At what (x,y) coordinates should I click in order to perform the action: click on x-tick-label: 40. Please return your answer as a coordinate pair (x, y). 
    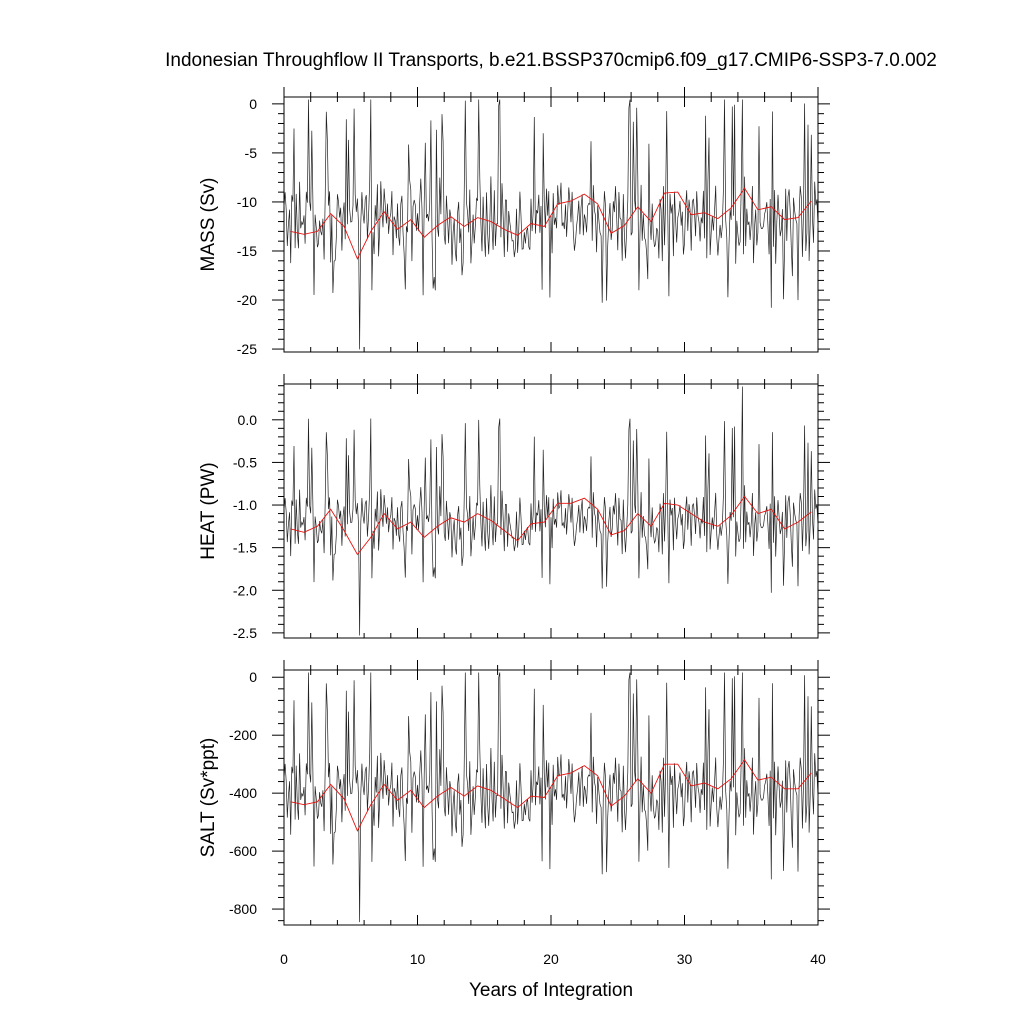
    Looking at the image, I should click on (818, 959).